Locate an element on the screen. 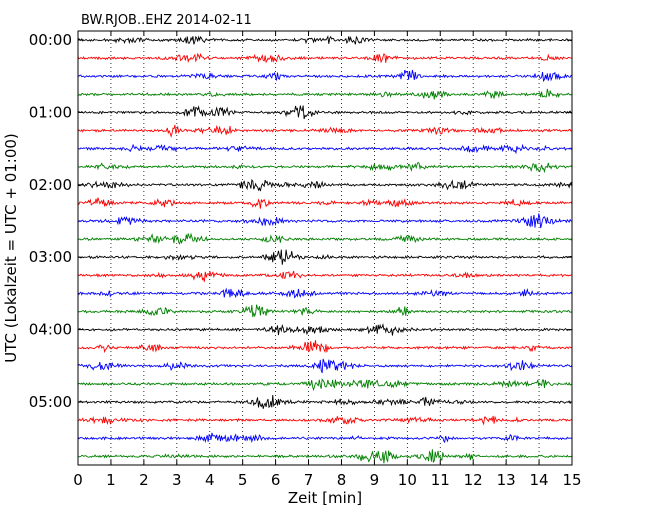 This screenshot has width=650, height=520. x-tick-label: 11 is located at coordinates (440, 480).